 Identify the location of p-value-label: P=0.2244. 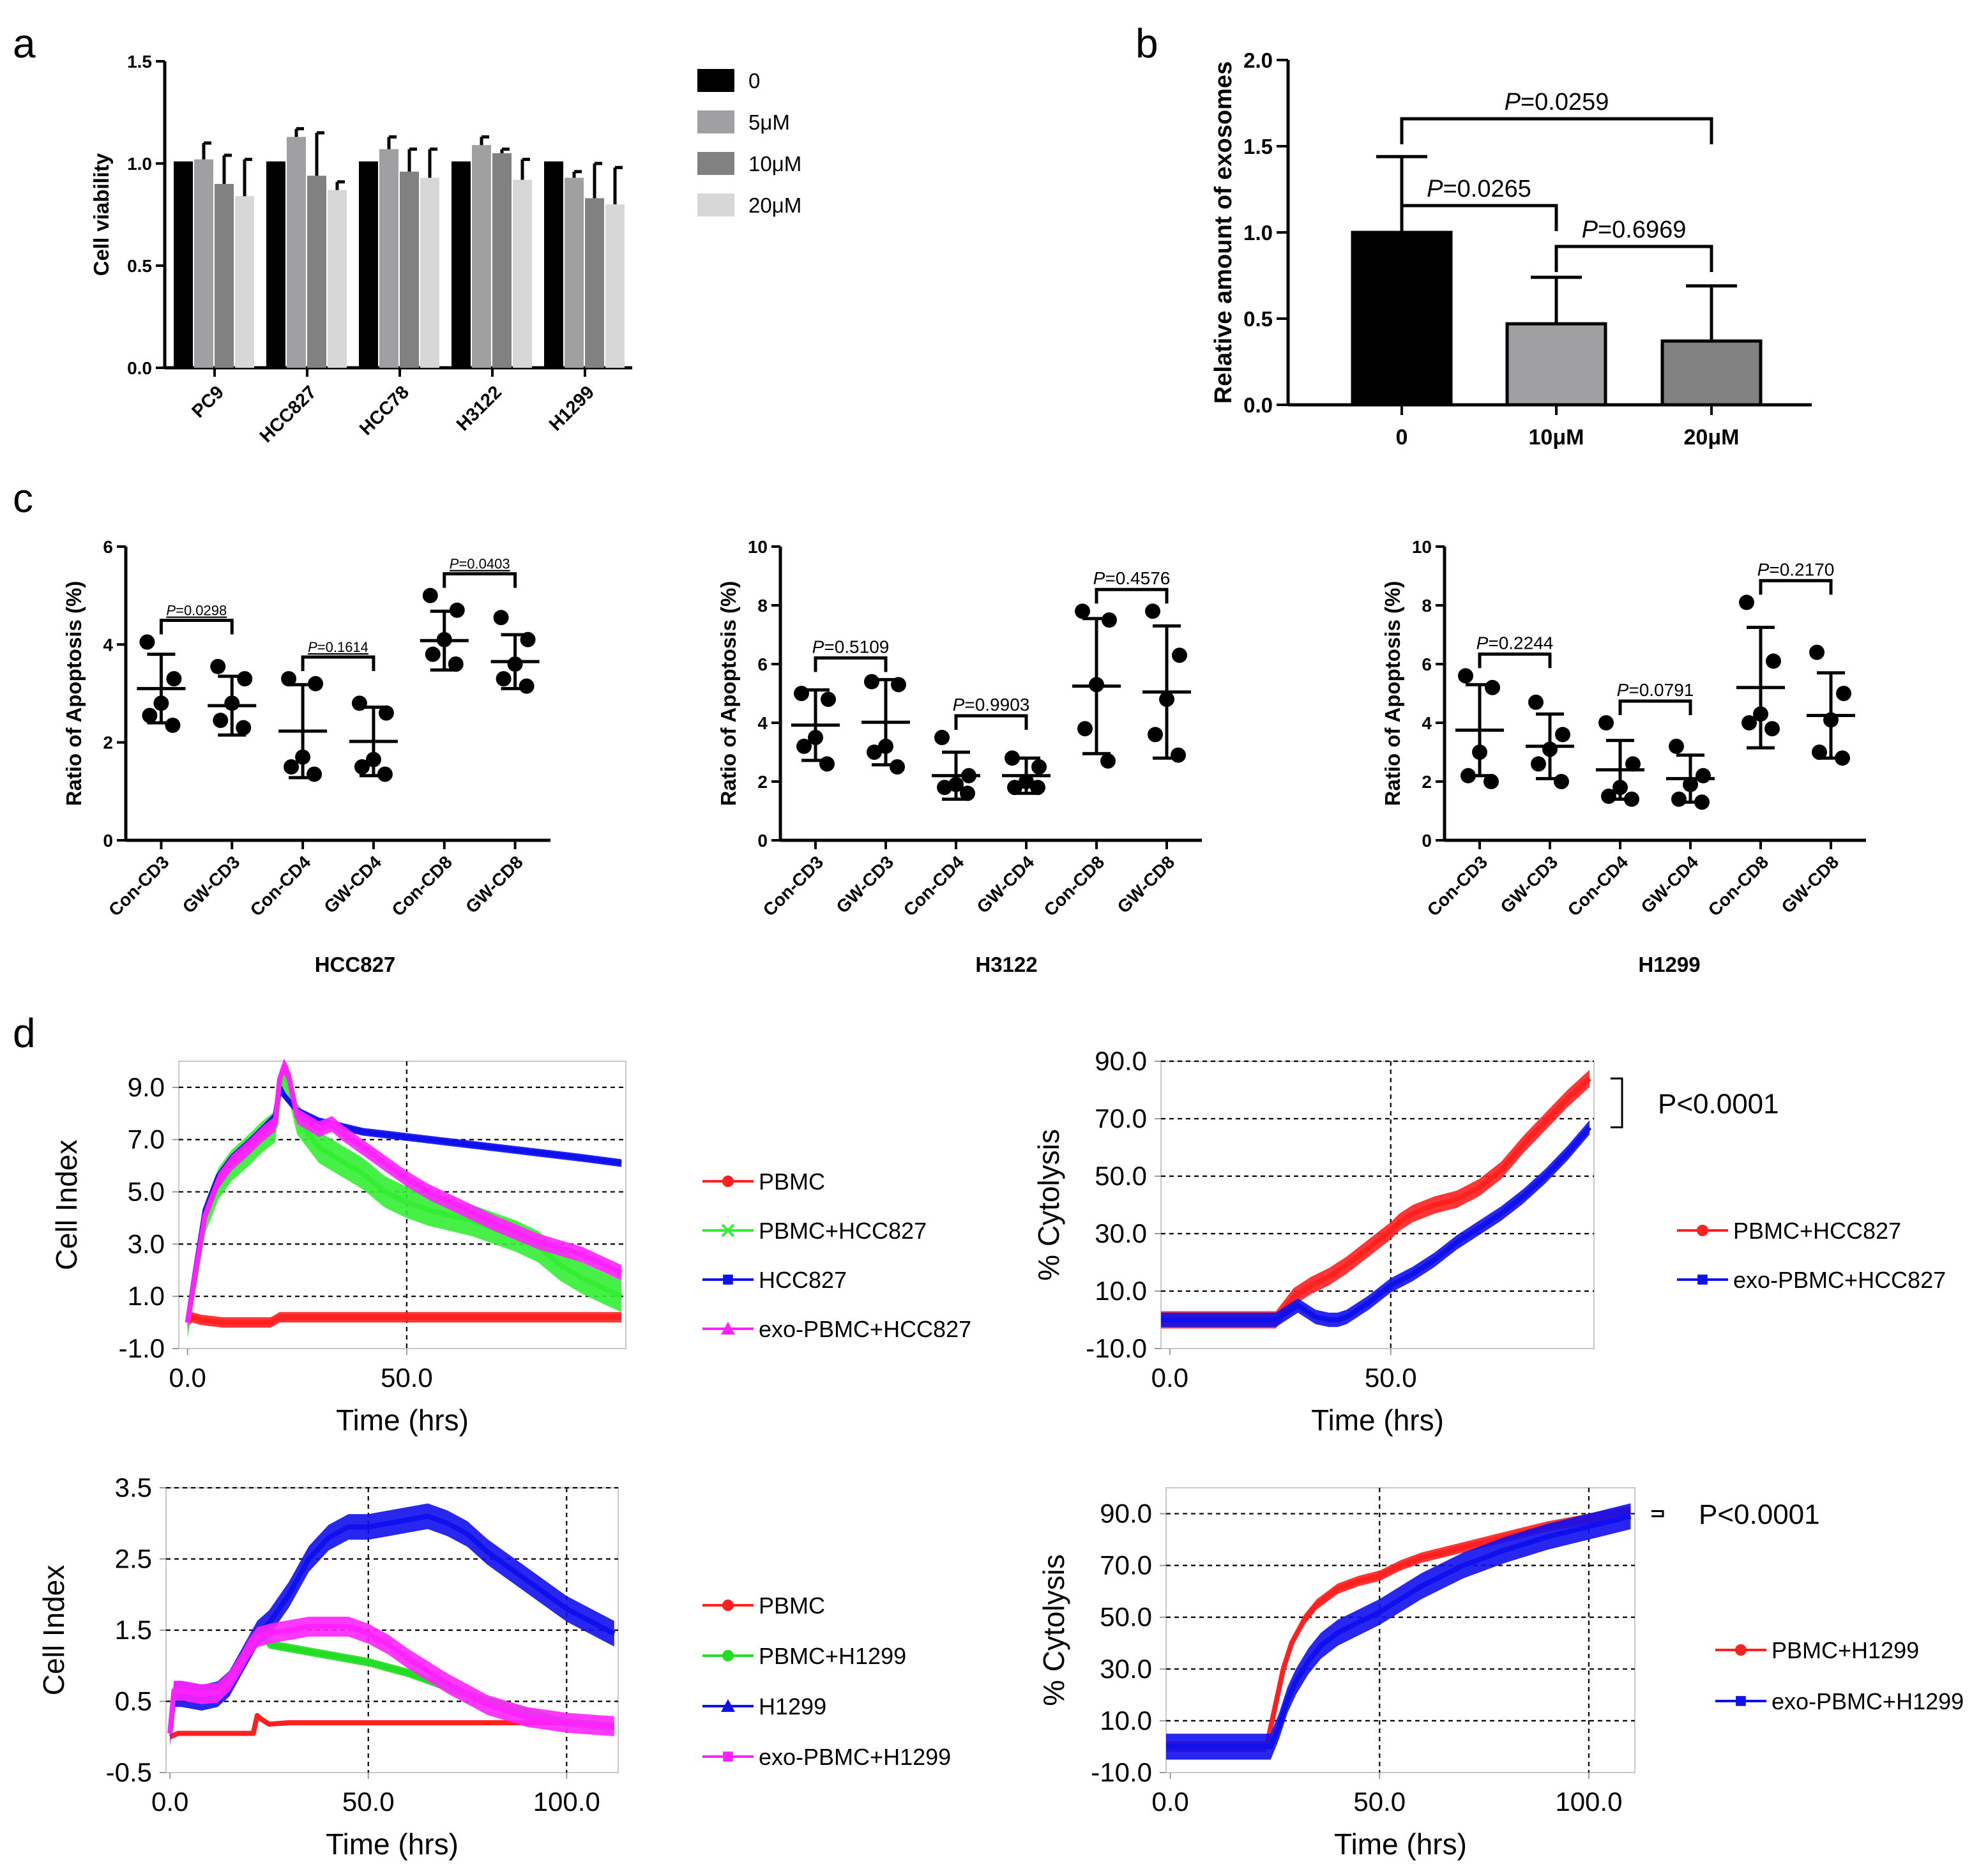
(1515, 643).